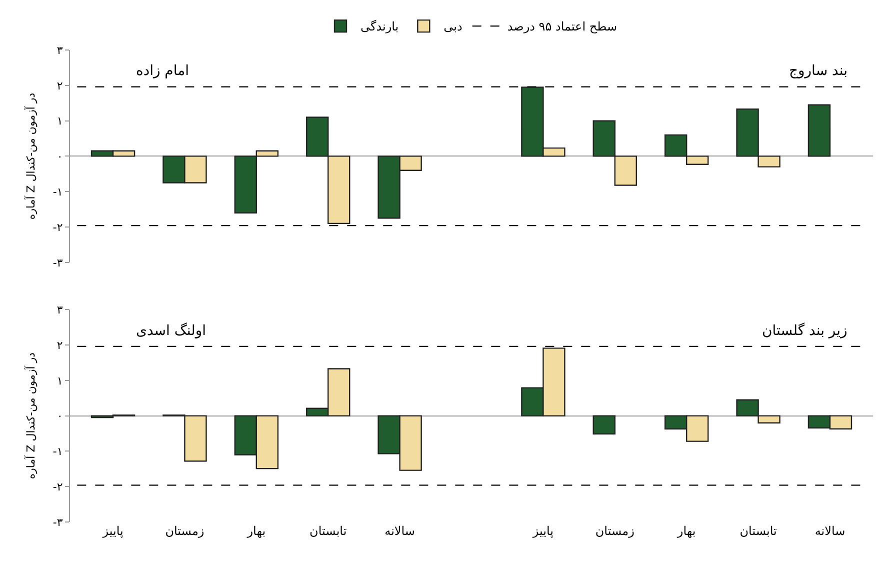 This screenshot has width=893, height=562. What do you see at coordinates (171, 330) in the screenshot?
I see `annotation: اولنگ اسدی` at bounding box center [171, 330].